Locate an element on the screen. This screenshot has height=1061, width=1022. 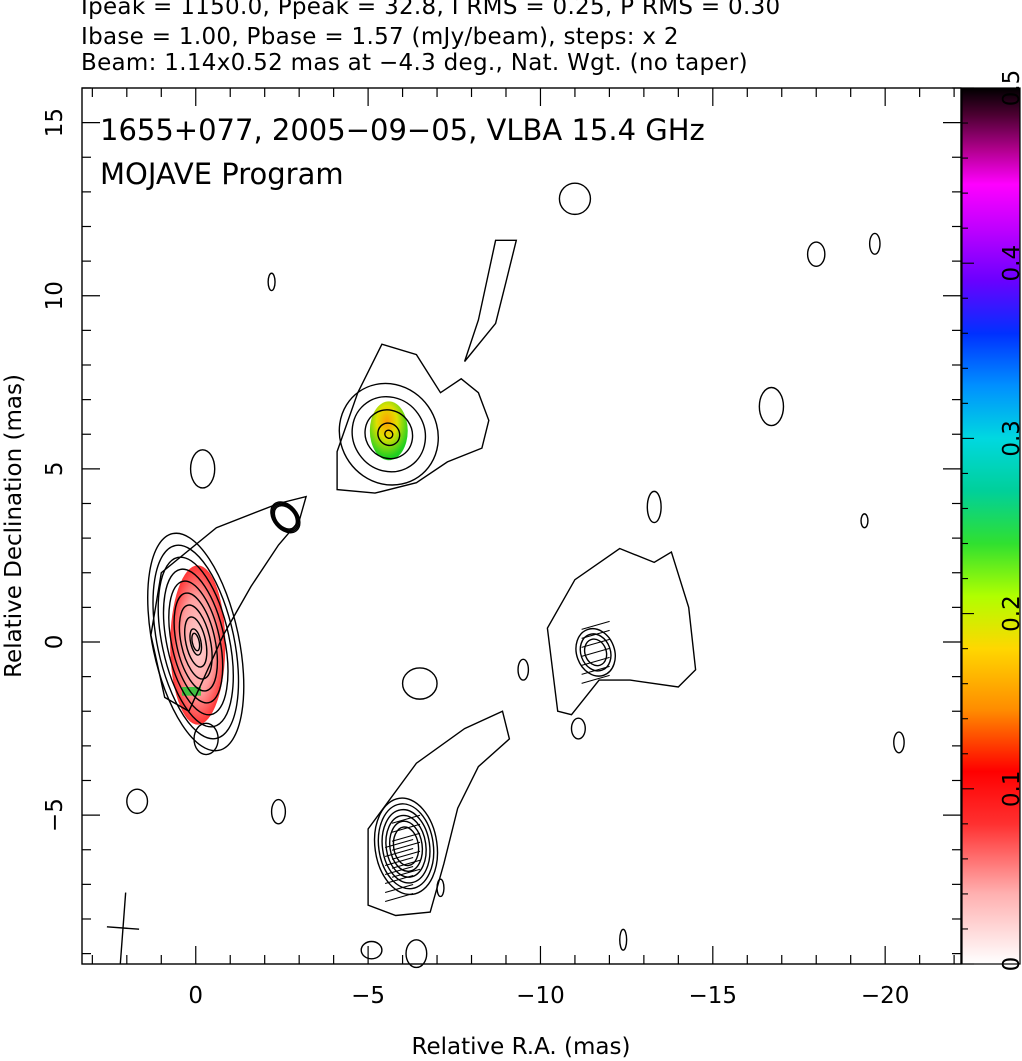
beam-marker is located at coordinates (123, 928).